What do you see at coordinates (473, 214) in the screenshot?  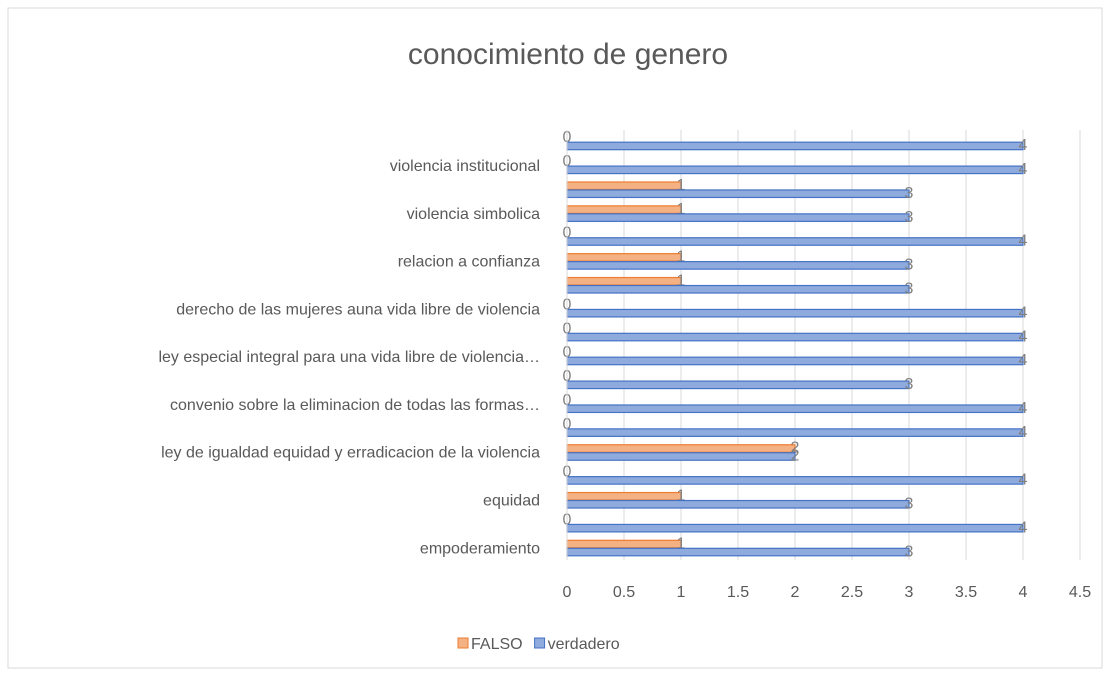 I see `y-tick-label: violencia simbolica` at bounding box center [473, 214].